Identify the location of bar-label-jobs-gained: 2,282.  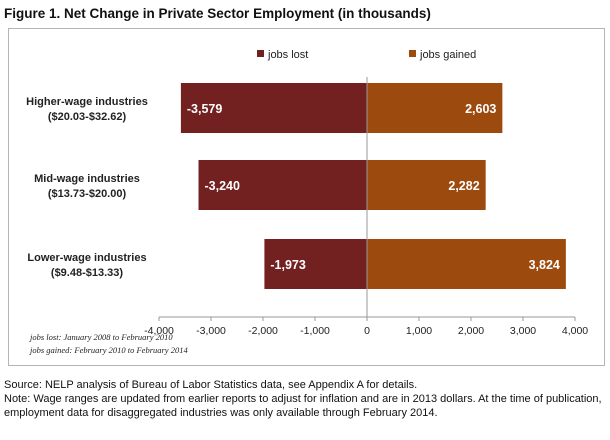
(463, 186).